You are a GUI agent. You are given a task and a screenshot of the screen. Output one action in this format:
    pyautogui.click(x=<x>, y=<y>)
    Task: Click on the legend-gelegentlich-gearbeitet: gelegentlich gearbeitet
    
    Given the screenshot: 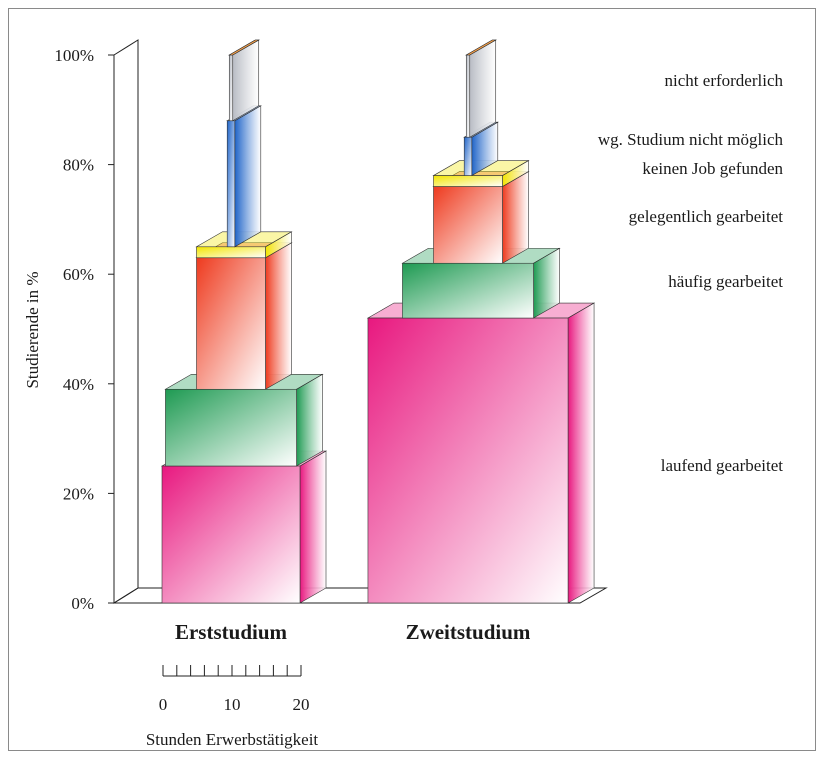 What is the action you would take?
    pyautogui.click(x=706, y=216)
    